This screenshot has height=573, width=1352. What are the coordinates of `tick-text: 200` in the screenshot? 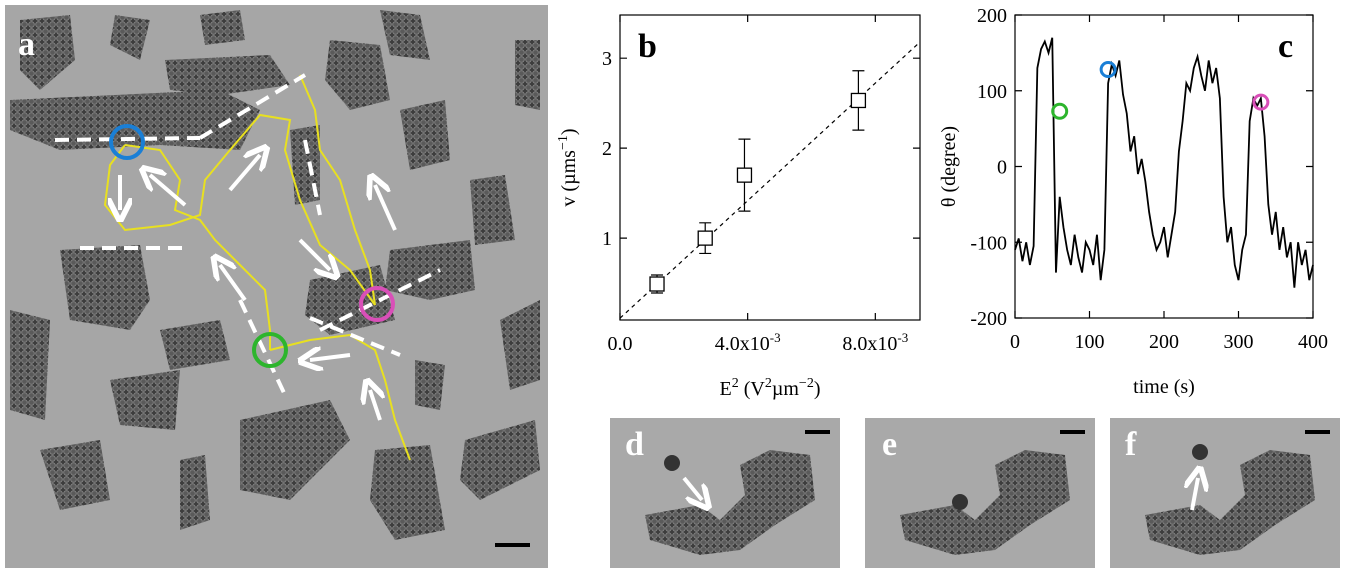 It's located at (1164, 342).